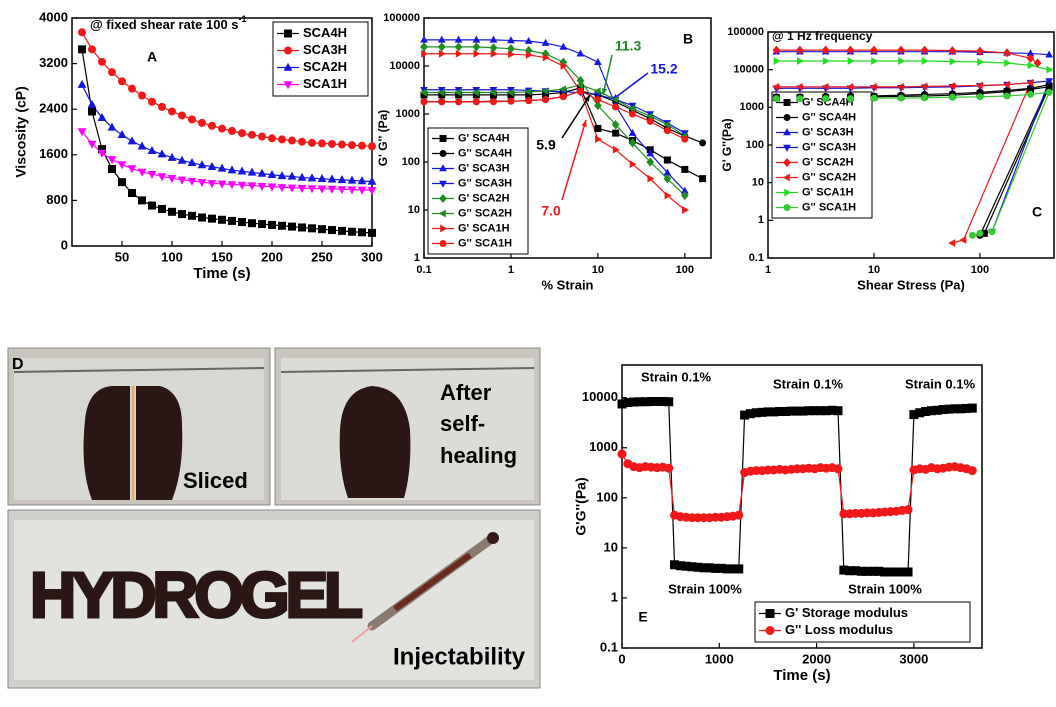 The width and height of the screenshot is (1056, 707). What do you see at coordinates (822, 36) in the screenshot?
I see `chart-title: @ 1 Hz frequency` at bounding box center [822, 36].